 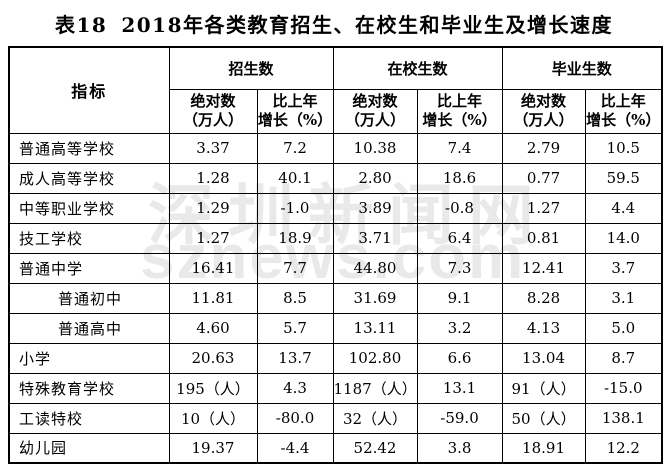 I want to click on cell-value: 10（人）, so click(x=213, y=418).